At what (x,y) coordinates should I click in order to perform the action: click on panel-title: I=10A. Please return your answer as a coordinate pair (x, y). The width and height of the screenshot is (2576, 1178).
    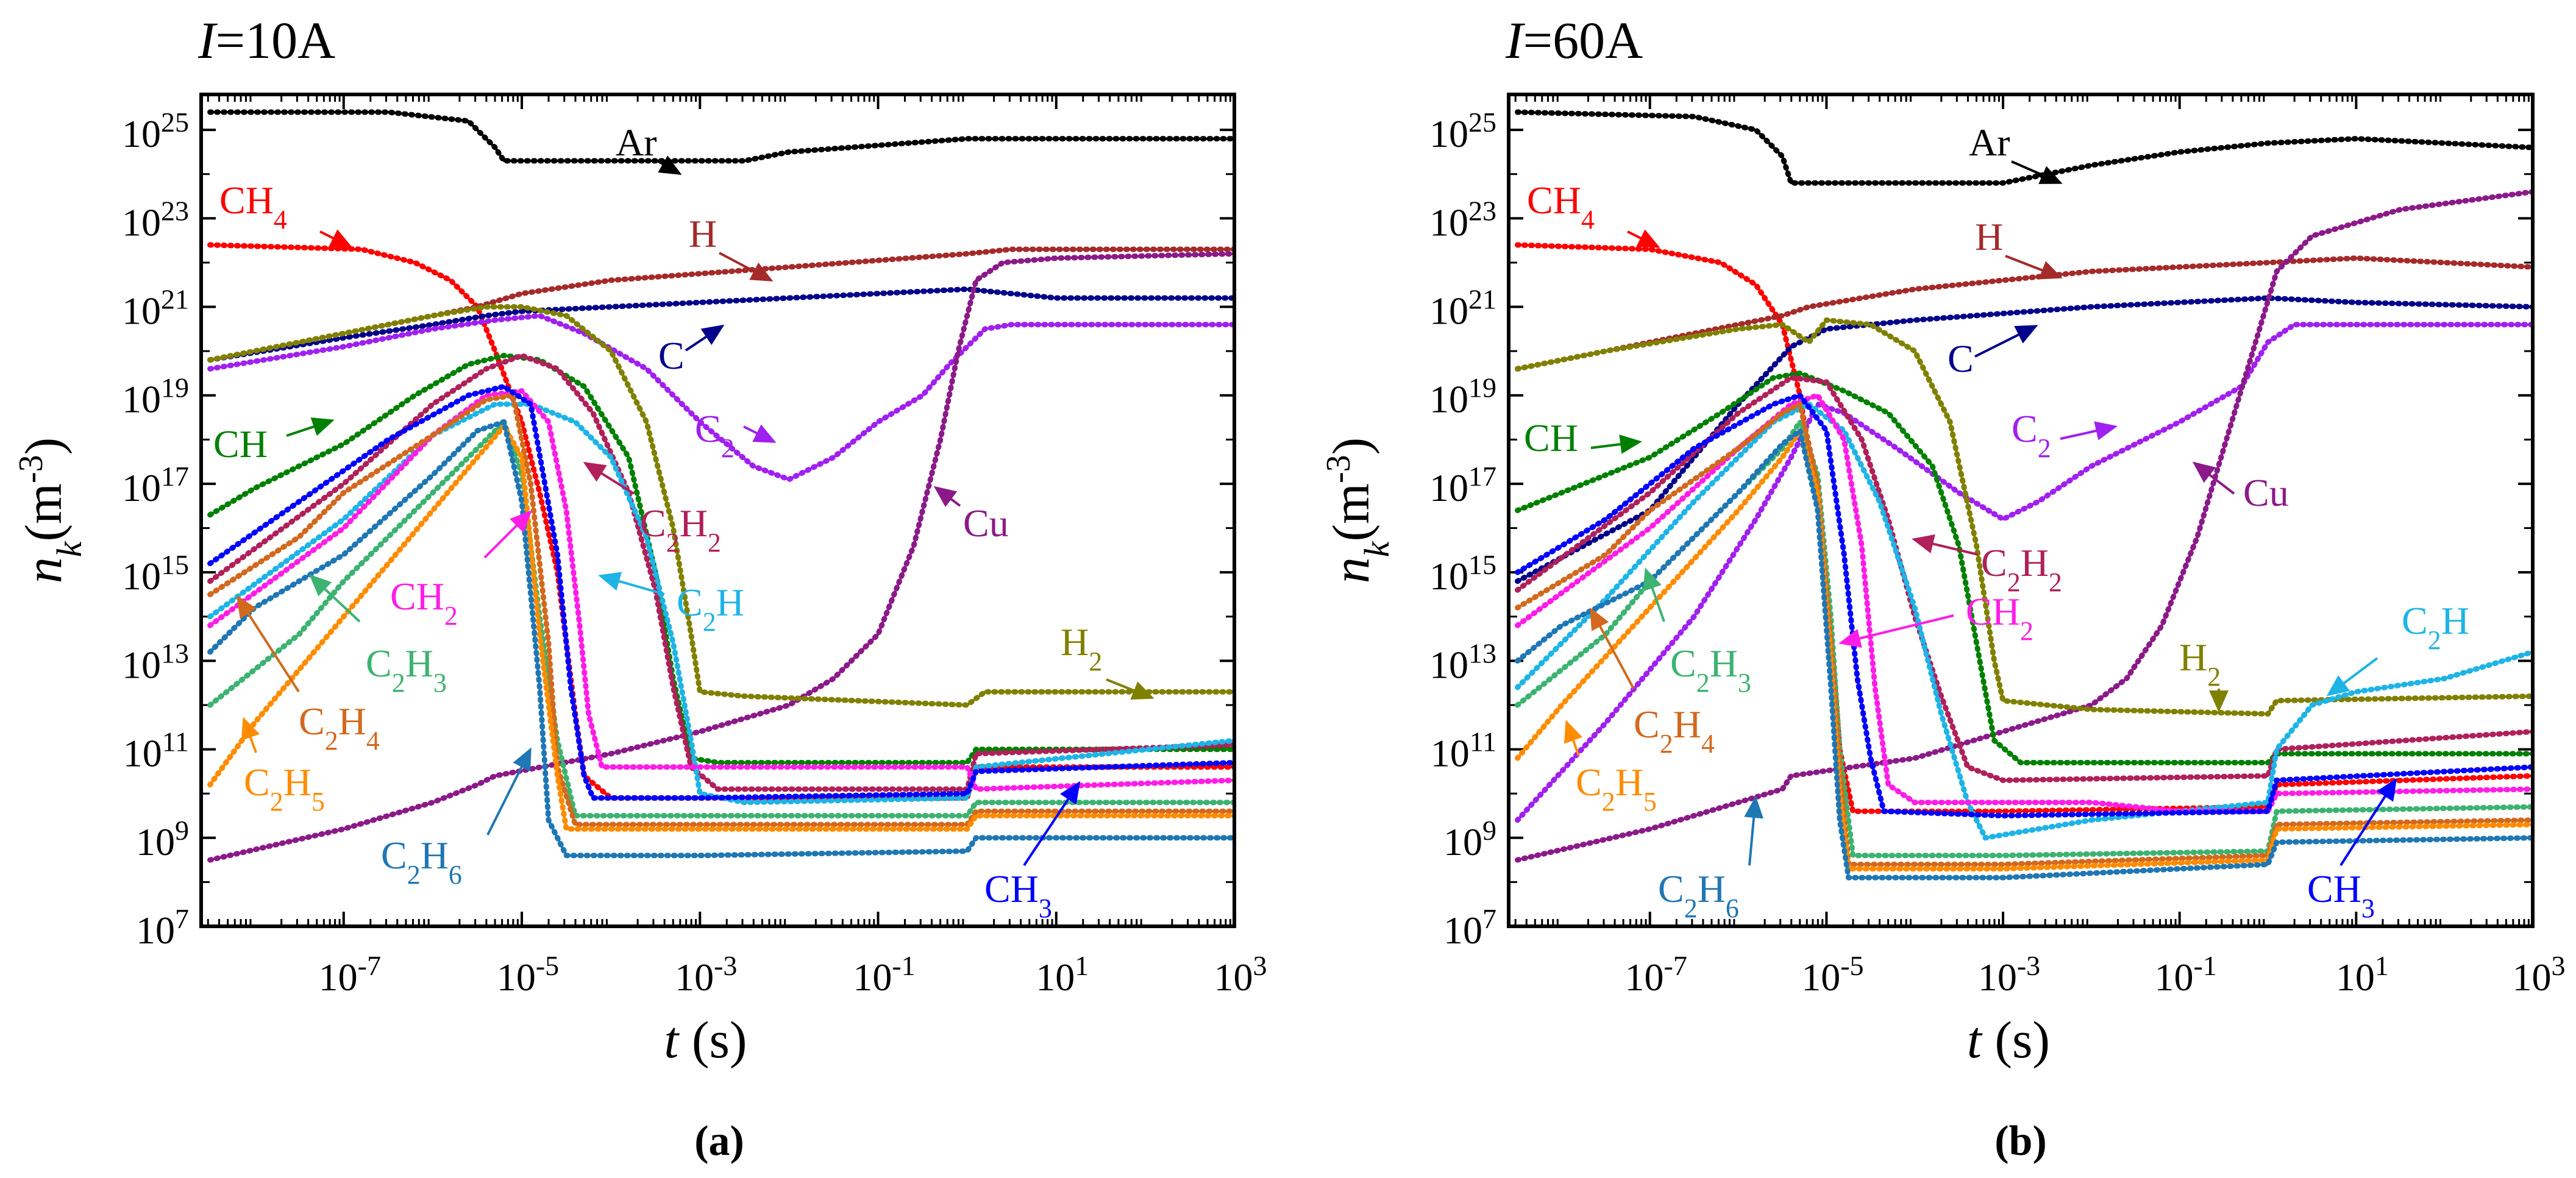
    Looking at the image, I should click on (266, 40).